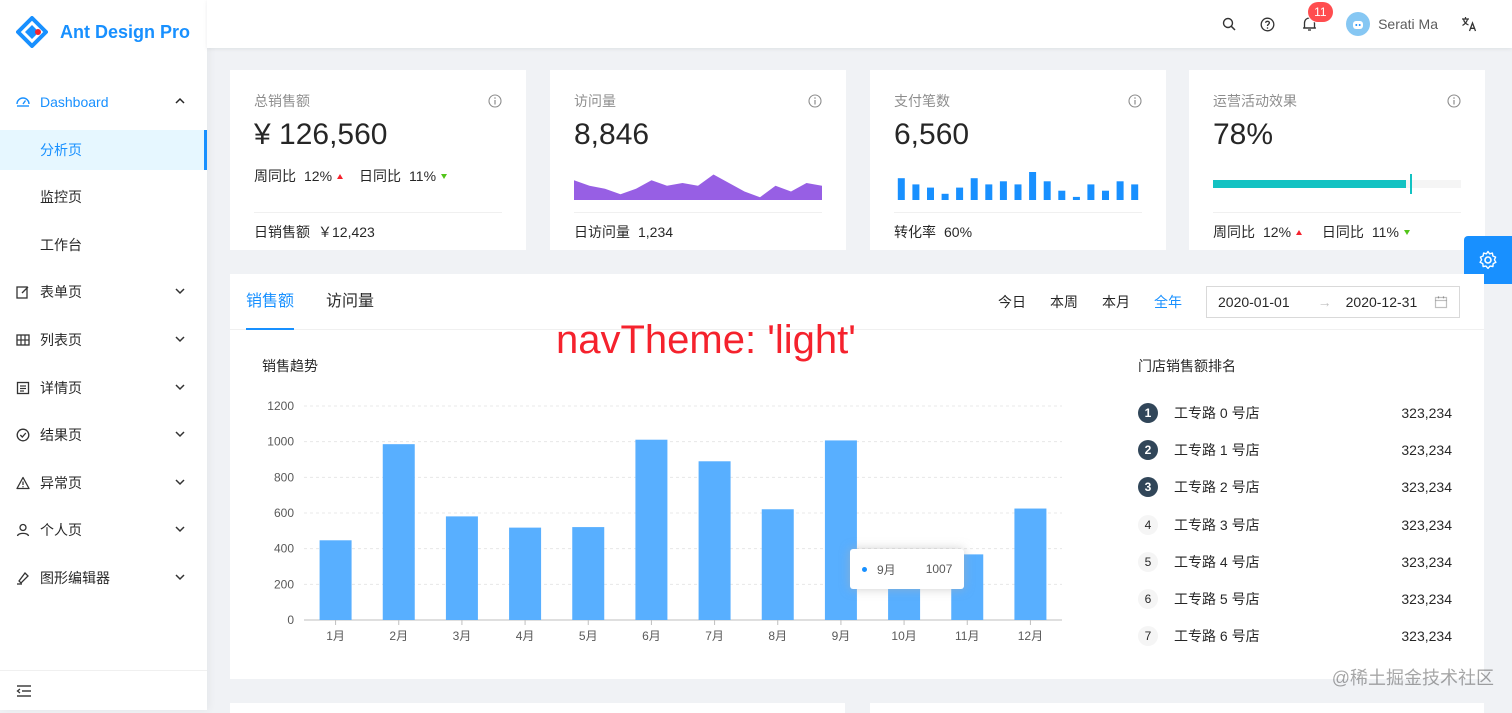 This screenshot has height=713, width=1512. Describe the element at coordinates (61, 292) in the screenshot. I see `sidebar-item-label: 表单页` at that location.